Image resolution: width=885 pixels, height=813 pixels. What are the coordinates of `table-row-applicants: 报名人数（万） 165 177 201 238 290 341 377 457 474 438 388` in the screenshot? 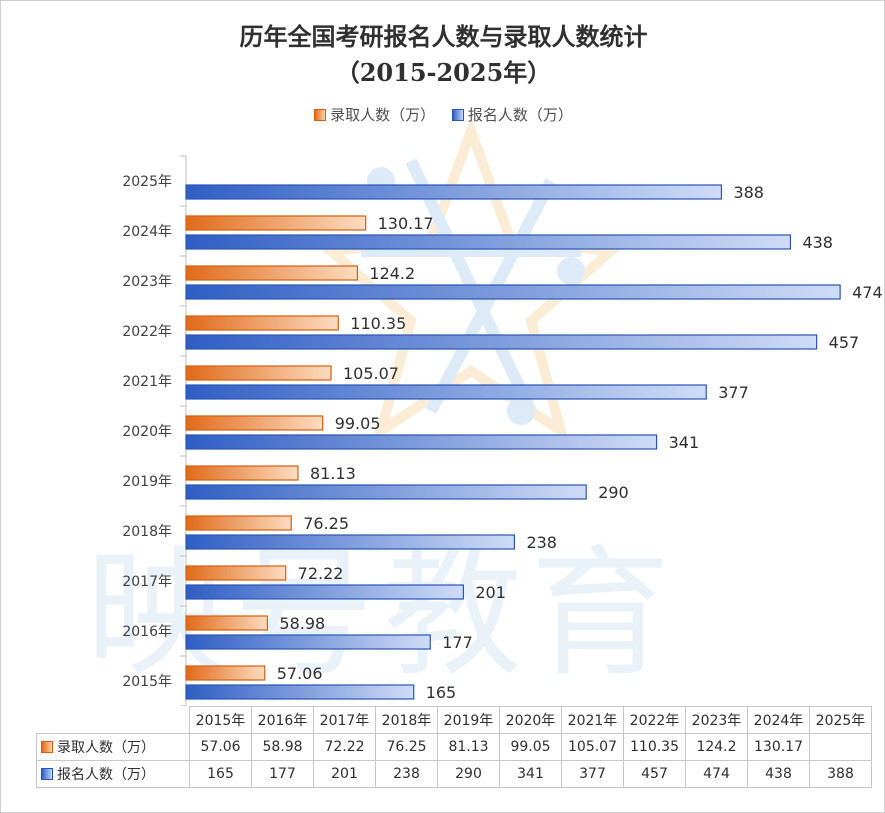 It's located at (454, 774).